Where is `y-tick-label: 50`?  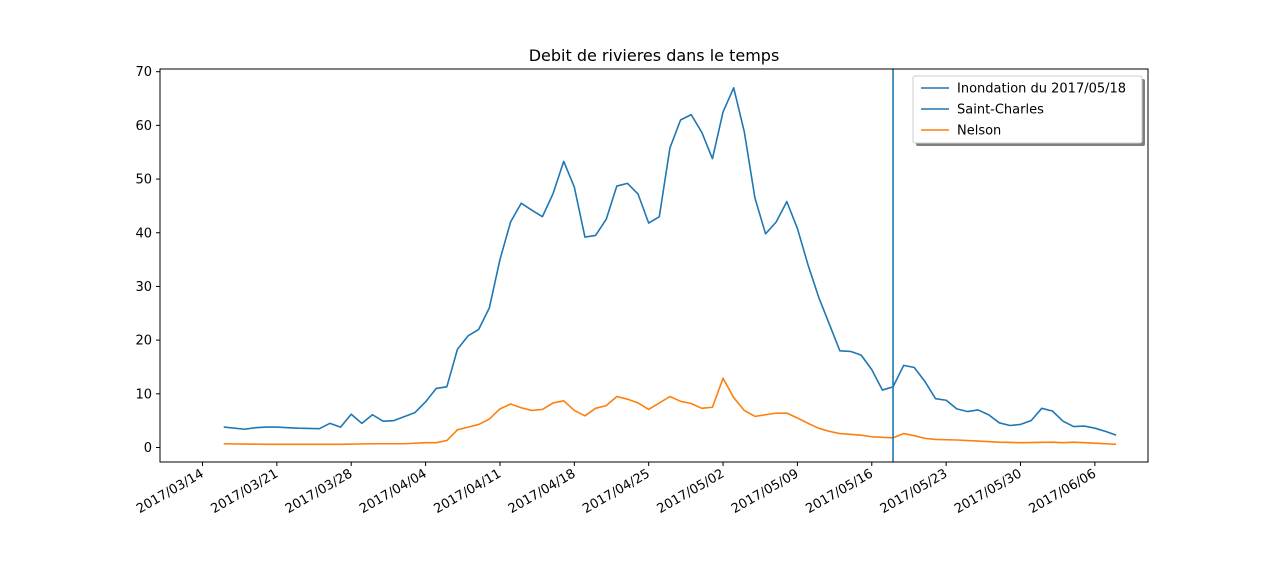 y-tick-label: 50 is located at coordinates (143, 180).